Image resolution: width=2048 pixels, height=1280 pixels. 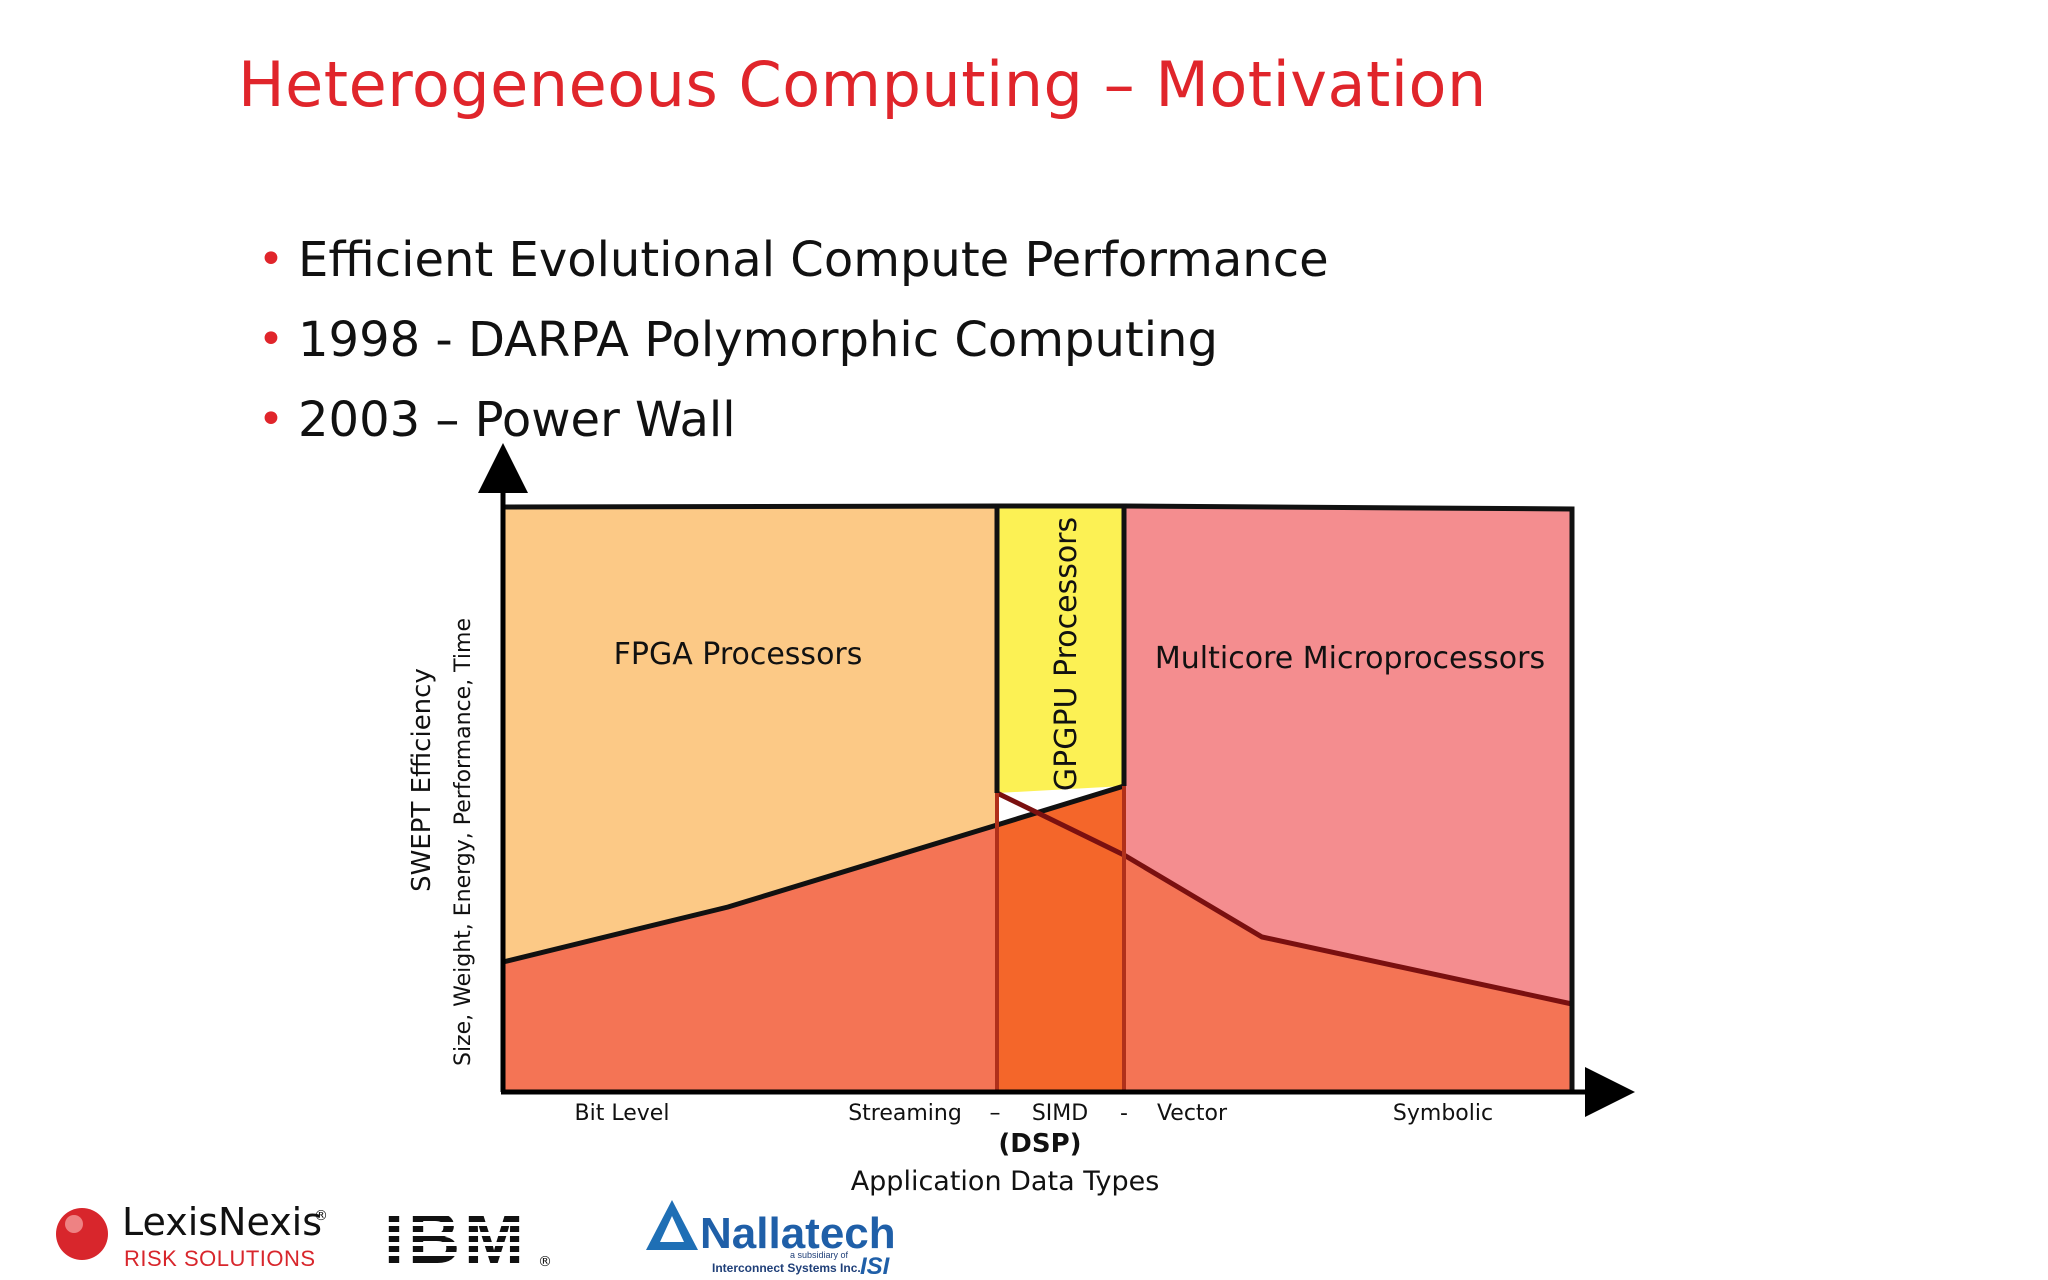 I want to click on lexisnexis-sphere-icon, so click(x=82, y=1234).